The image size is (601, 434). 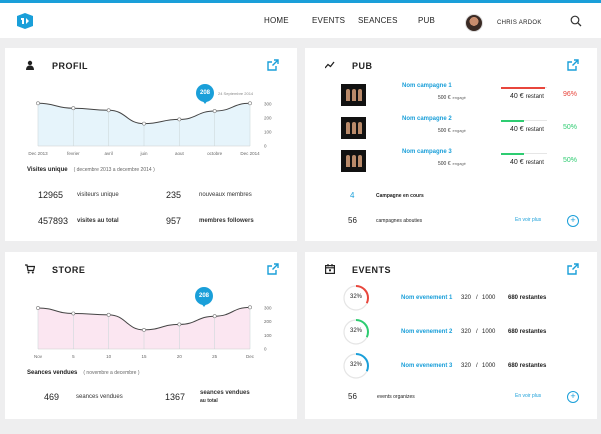 I want to click on campaign-name: Nom campagne 1, so click(x=427, y=86).